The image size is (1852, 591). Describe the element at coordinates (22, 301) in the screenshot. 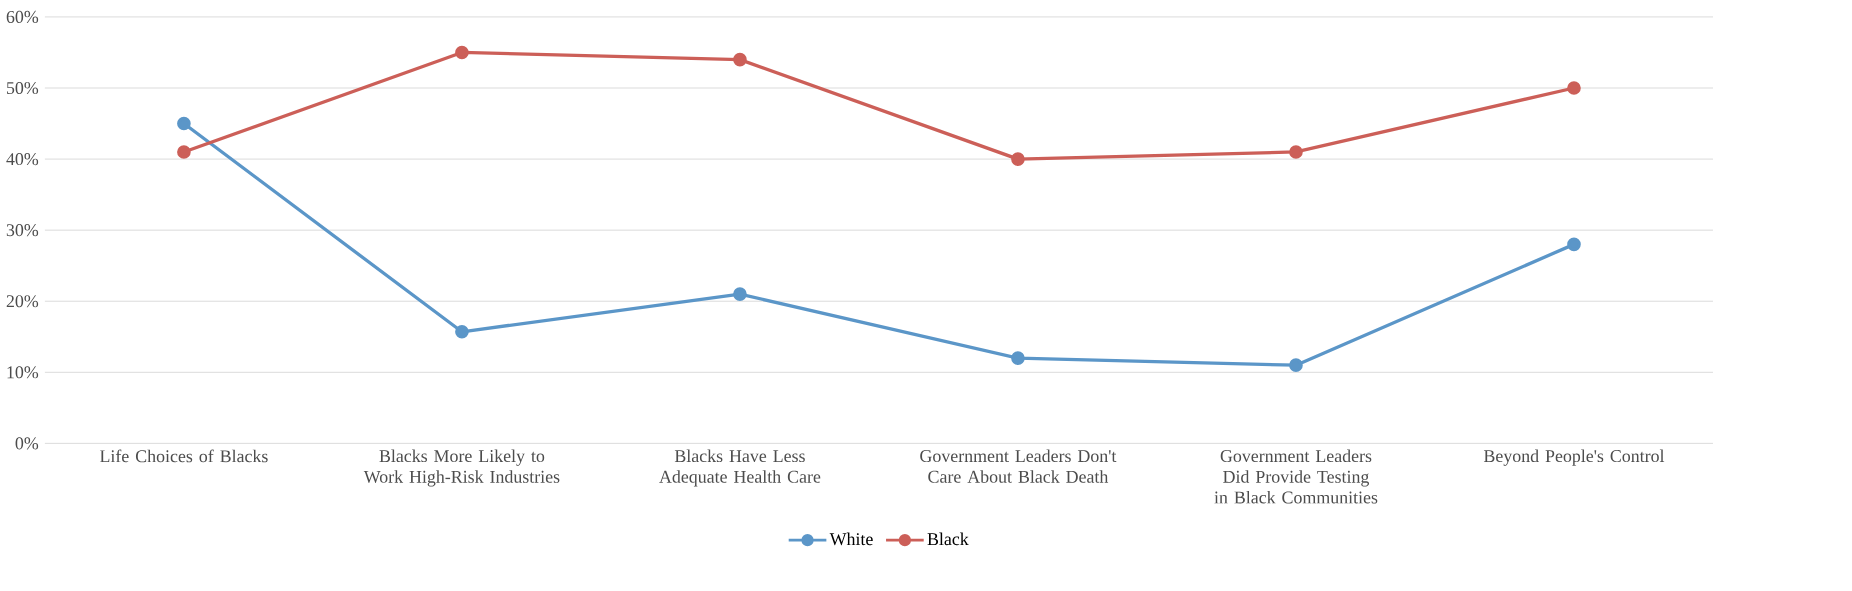

I see `y-tick-label: 20%` at that location.